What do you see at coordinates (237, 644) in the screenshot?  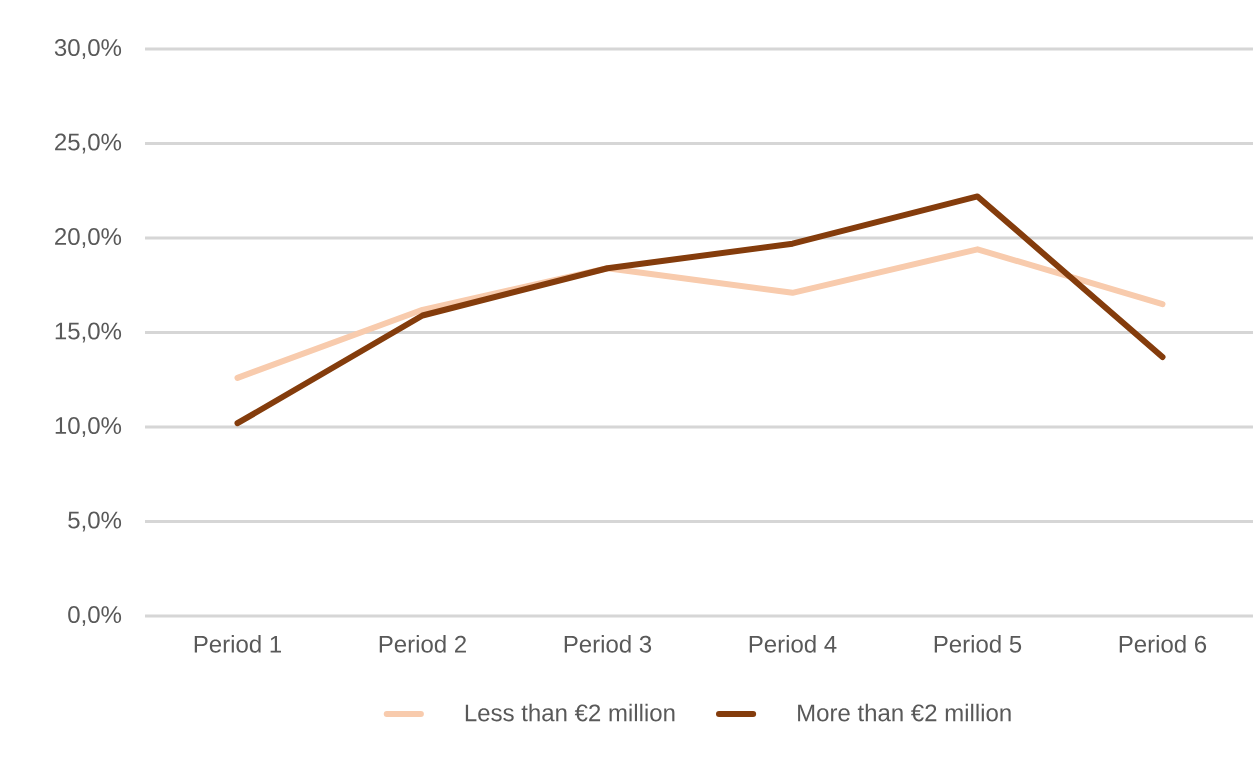 I see `x-tick-label: Period 1` at bounding box center [237, 644].